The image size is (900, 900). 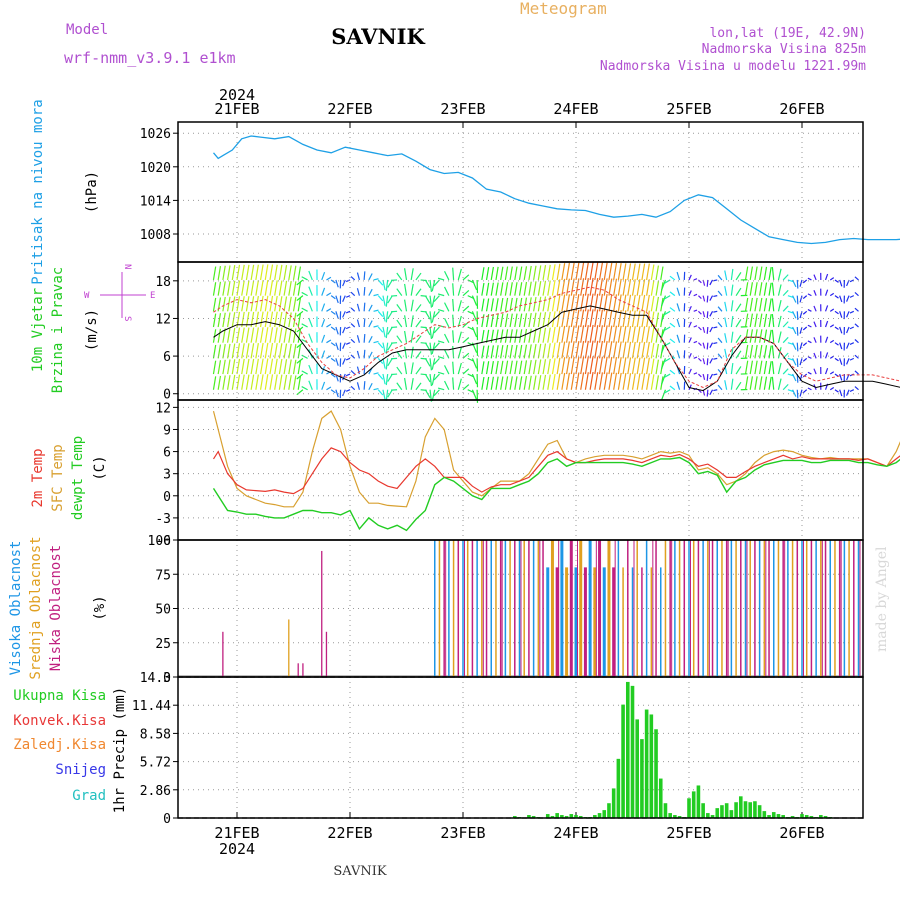 What do you see at coordinates (120, 750) in the screenshot?
I see `precip-unit: 1hr Precip (mm)` at bounding box center [120, 750].